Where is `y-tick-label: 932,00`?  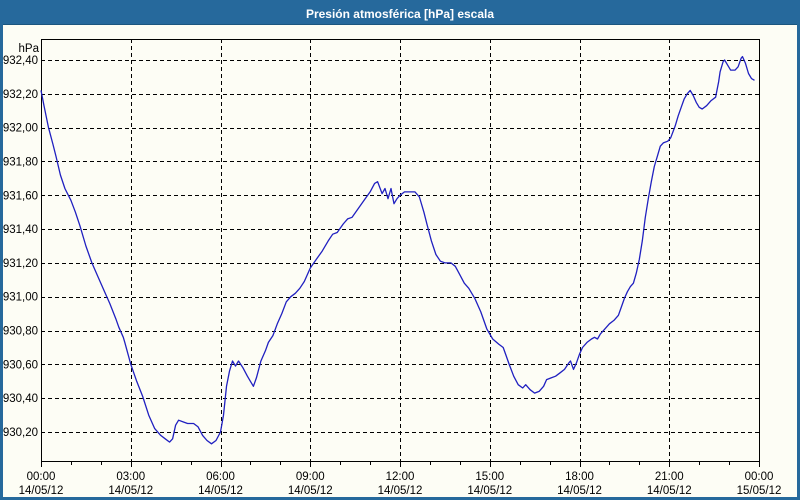 y-tick-label: 932,00 is located at coordinates (20, 129).